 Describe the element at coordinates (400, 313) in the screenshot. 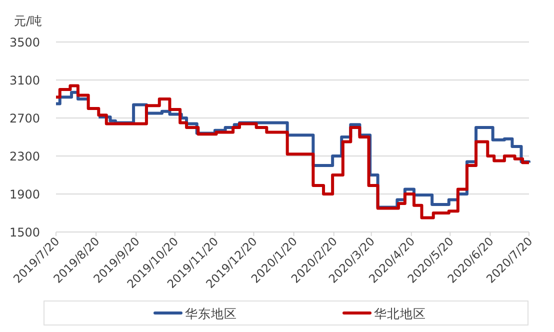

I see `legend-label: 华北地区` at that location.